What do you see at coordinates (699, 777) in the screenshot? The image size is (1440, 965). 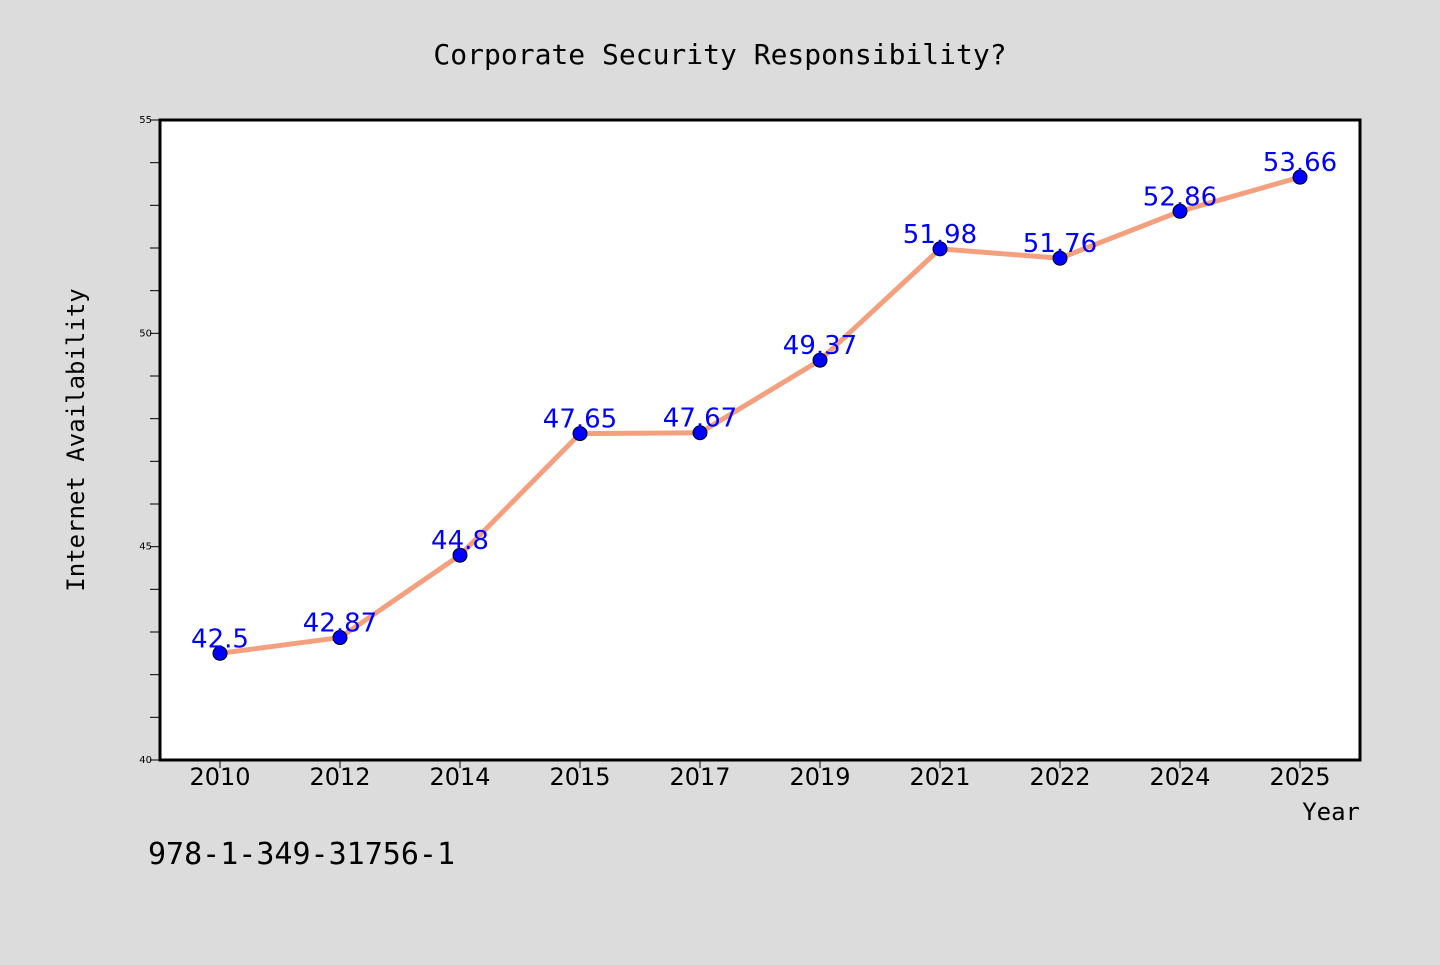 I see `x-tick-label: 2017` at bounding box center [699, 777].